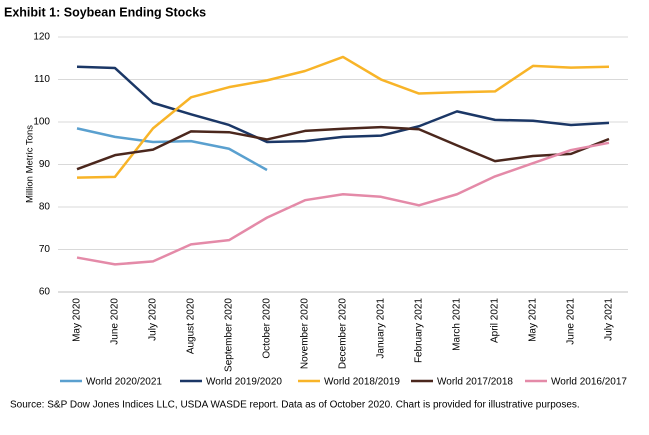  What do you see at coordinates (191, 326) in the screenshot?
I see `x-tick-label: August 2020` at bounding box center [191, 326].